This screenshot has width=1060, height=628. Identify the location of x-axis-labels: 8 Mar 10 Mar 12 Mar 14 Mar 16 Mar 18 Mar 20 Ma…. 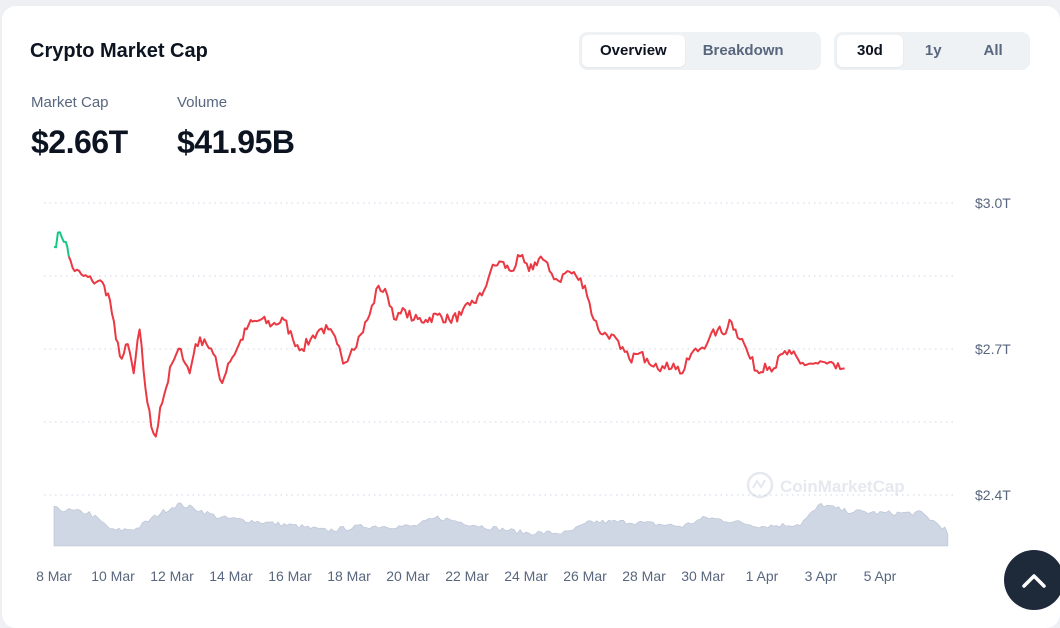
(466, 576).